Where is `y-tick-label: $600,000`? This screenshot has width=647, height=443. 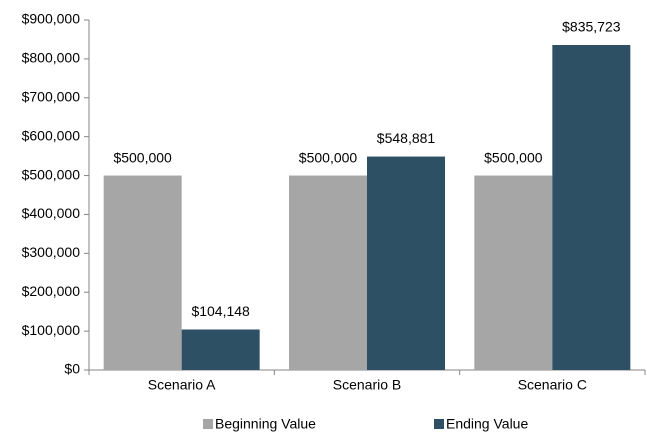
y-tick-label: $600,000 is located at coordinates (51, 135).